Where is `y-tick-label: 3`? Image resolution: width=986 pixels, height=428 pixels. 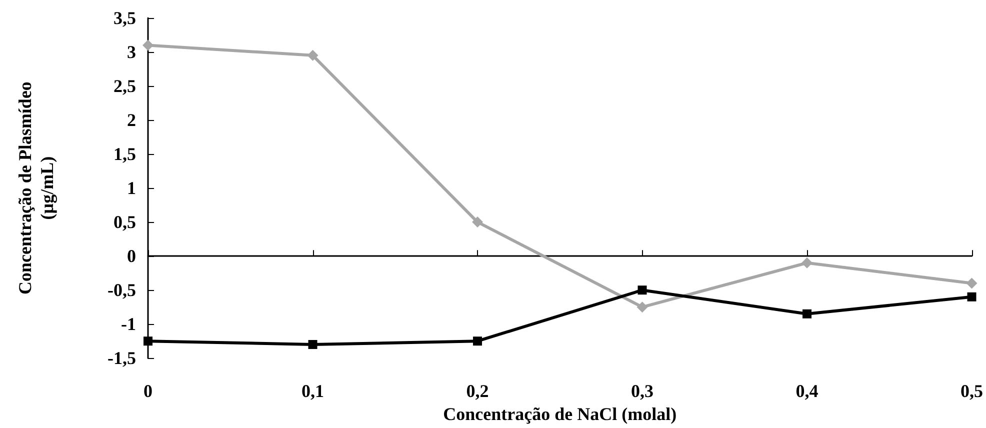 y-tick-label: 3 is located at coordinates (131, 52).